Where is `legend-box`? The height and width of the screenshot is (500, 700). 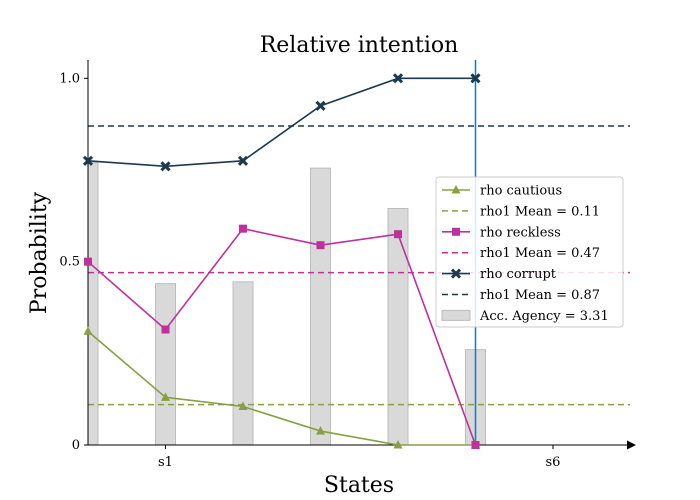
legend-box is located at coordinates (529, 252).